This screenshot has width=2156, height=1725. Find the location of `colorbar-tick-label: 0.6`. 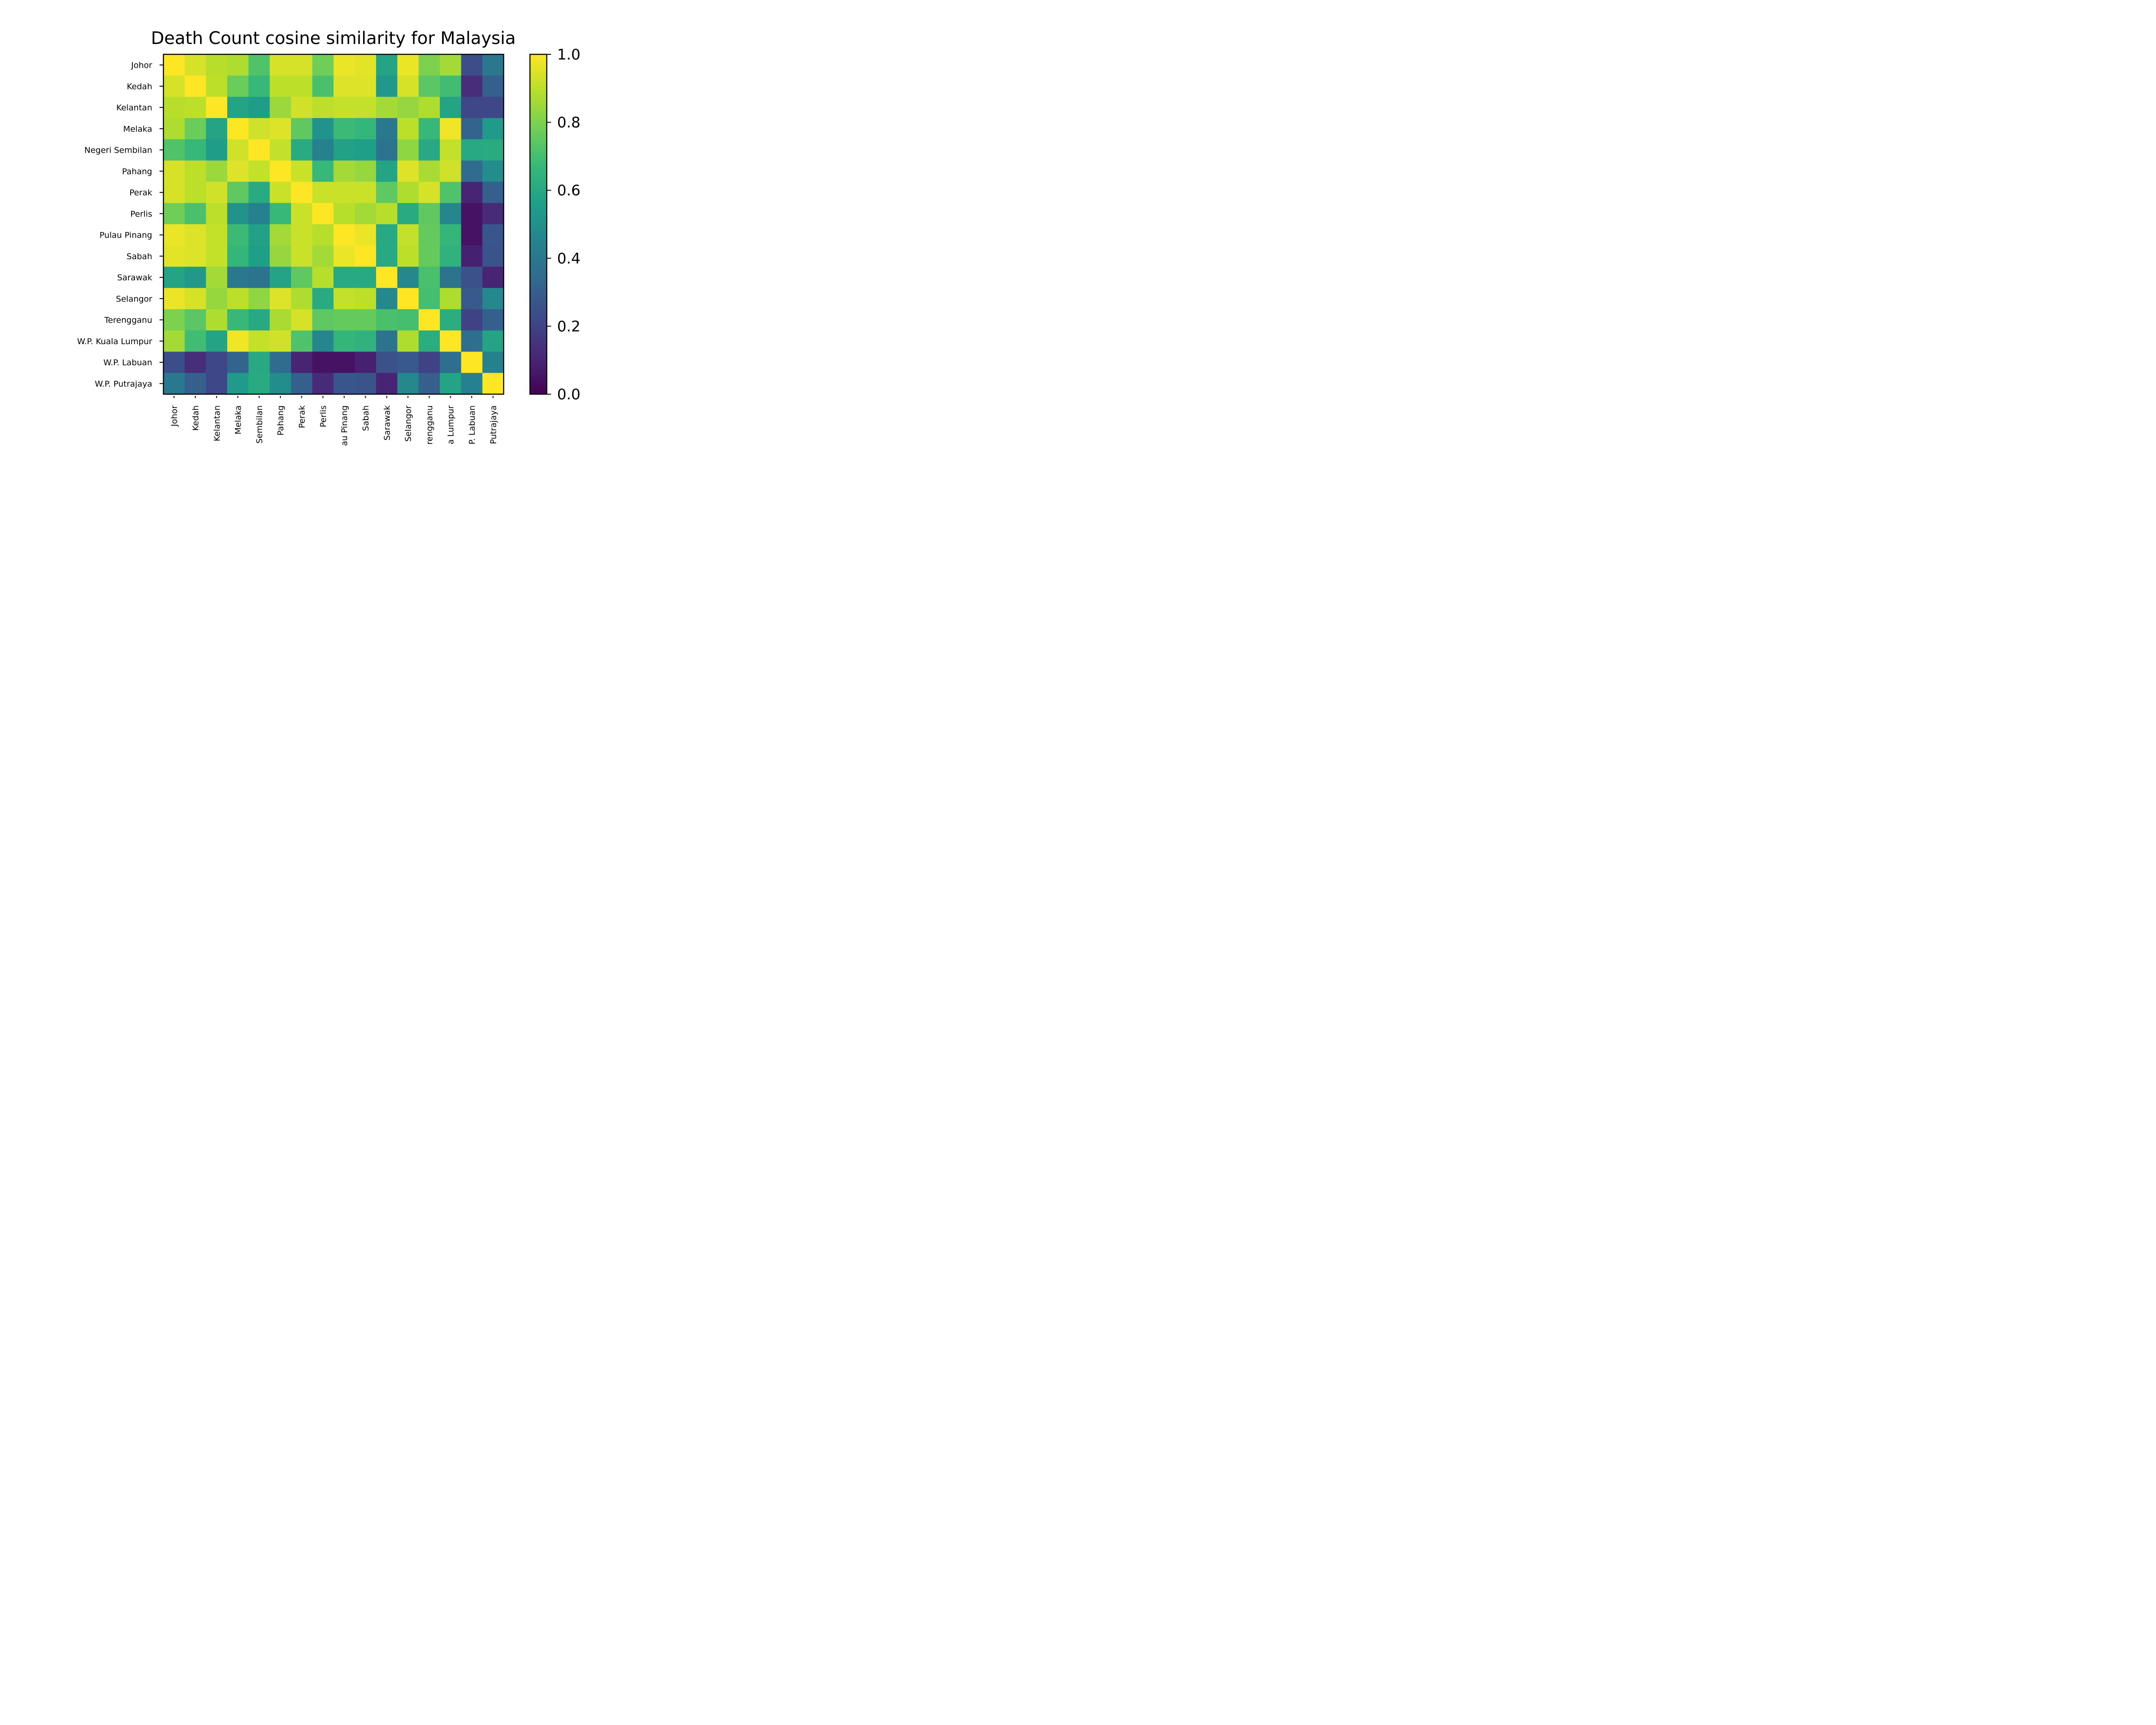

colorbar-tick-label: 0.6 is located at coordinates (568, 191).